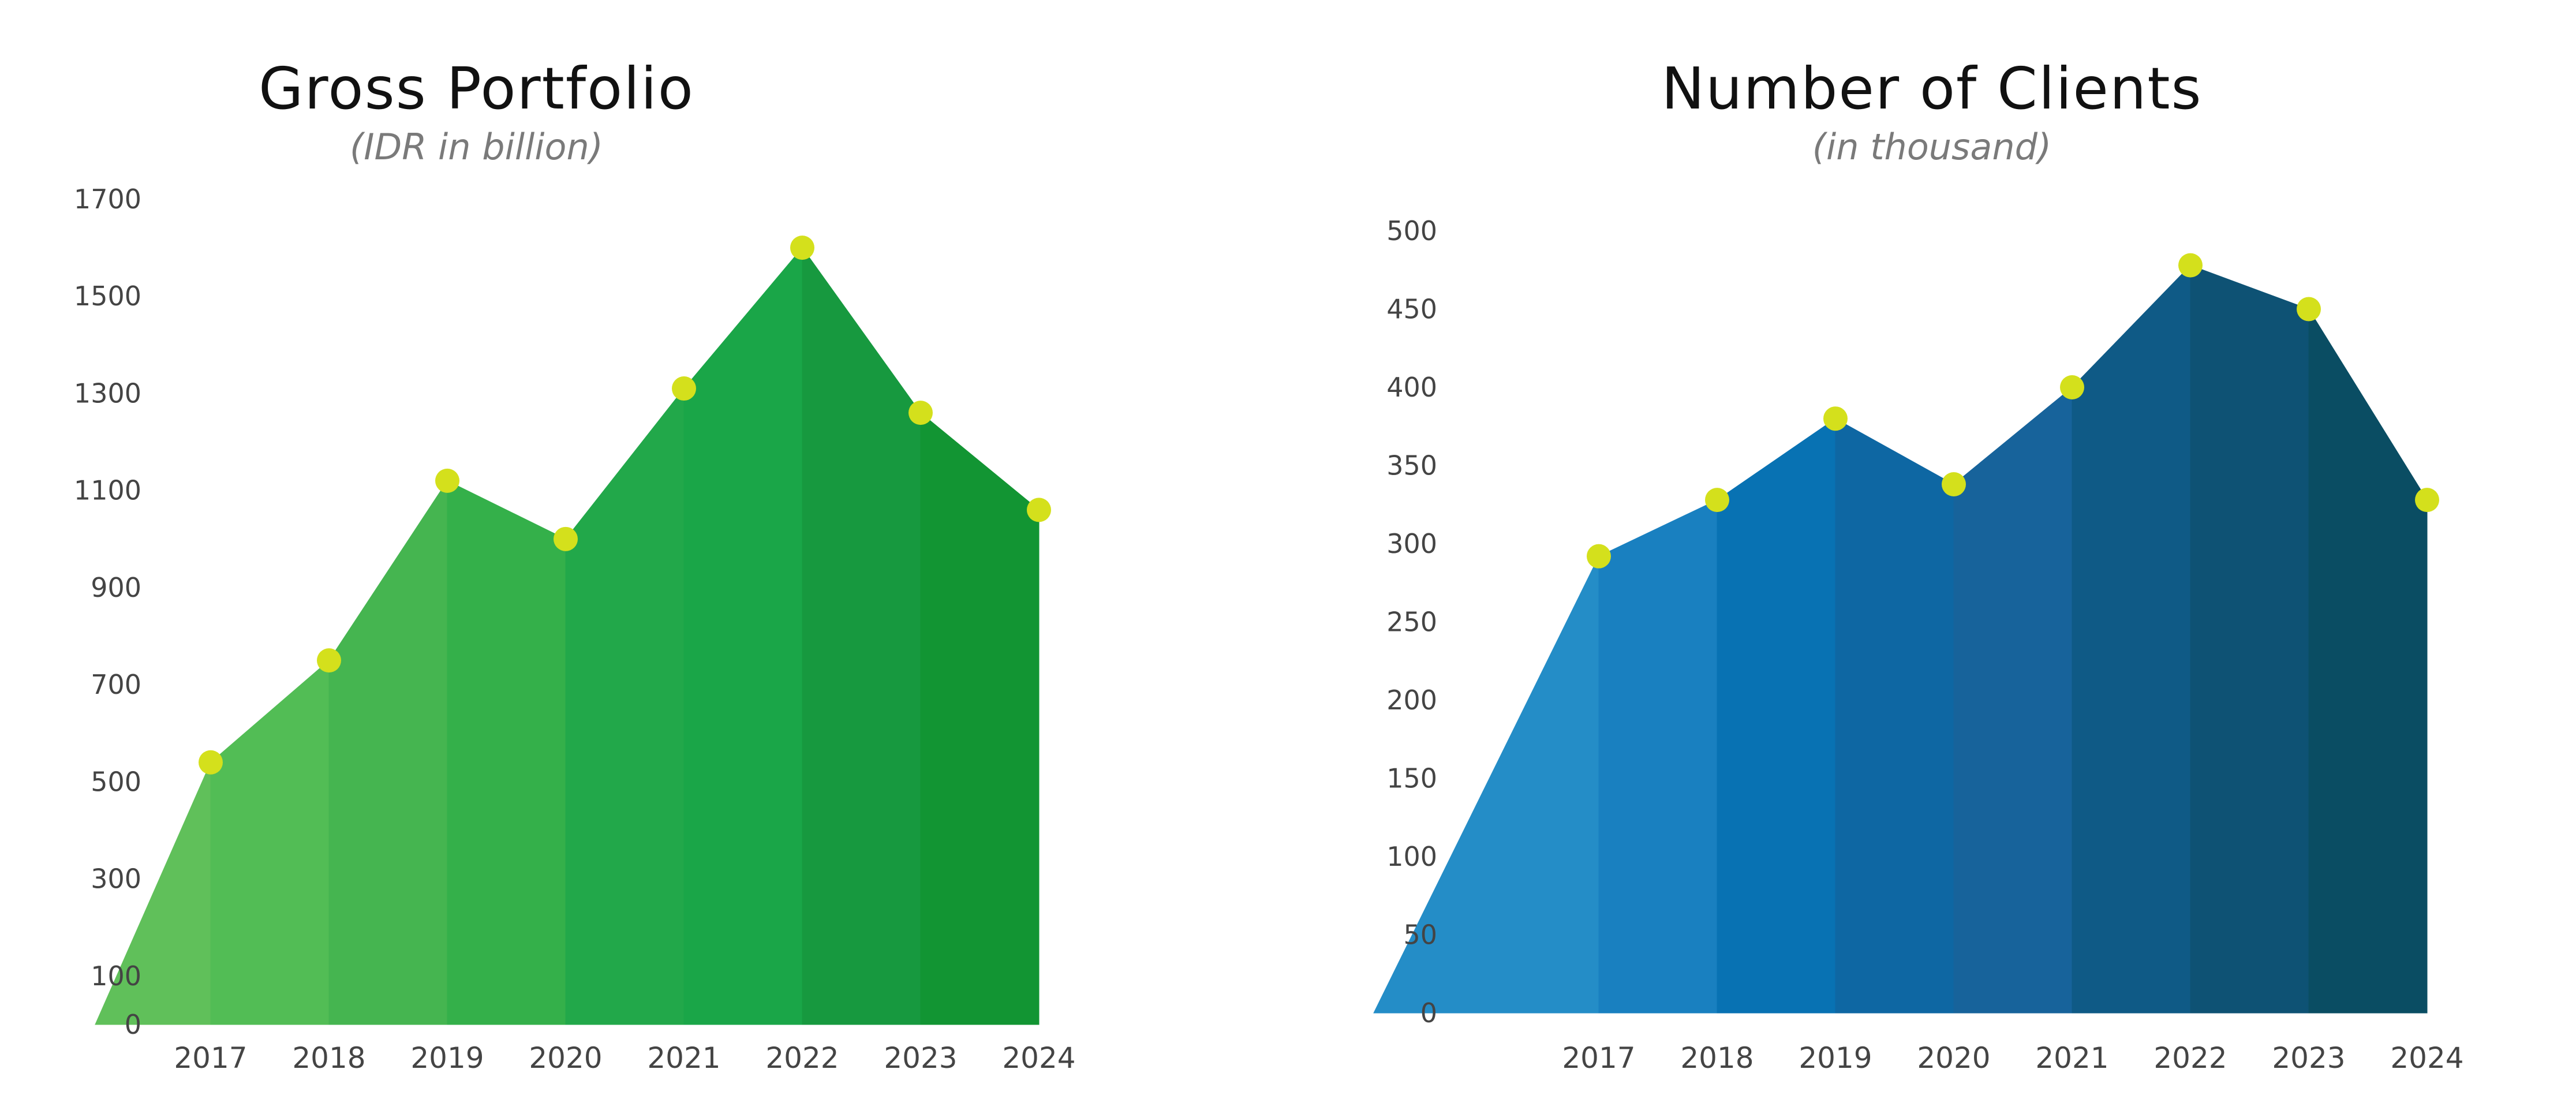  What do you see at coordinates (1411, 387) in the screenshot?
I see `y-tick-label: 400` at bounding box center [1411, 387].